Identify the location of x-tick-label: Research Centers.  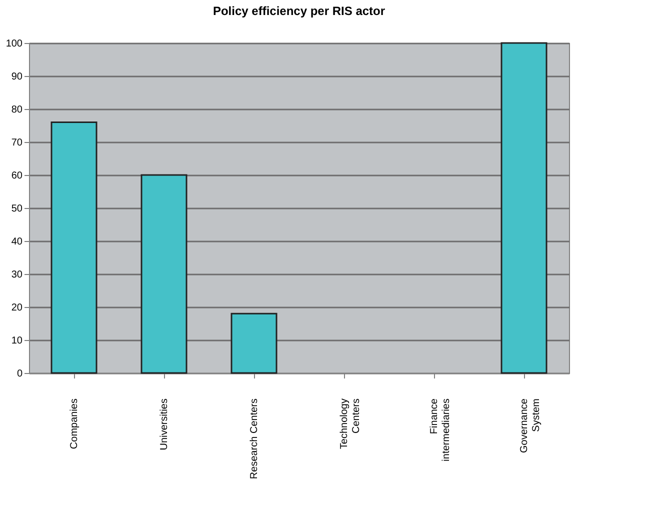
(254, 439).